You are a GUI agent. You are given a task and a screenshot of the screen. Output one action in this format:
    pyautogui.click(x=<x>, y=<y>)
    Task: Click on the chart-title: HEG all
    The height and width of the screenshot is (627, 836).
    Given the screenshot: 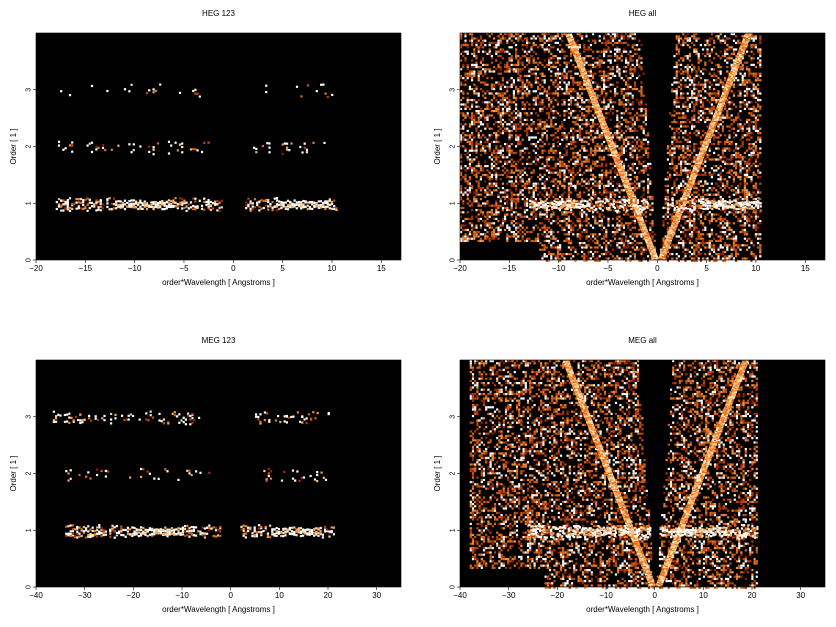 What is the action you would take?
    pyautogui.click(x=643, y=13)
    